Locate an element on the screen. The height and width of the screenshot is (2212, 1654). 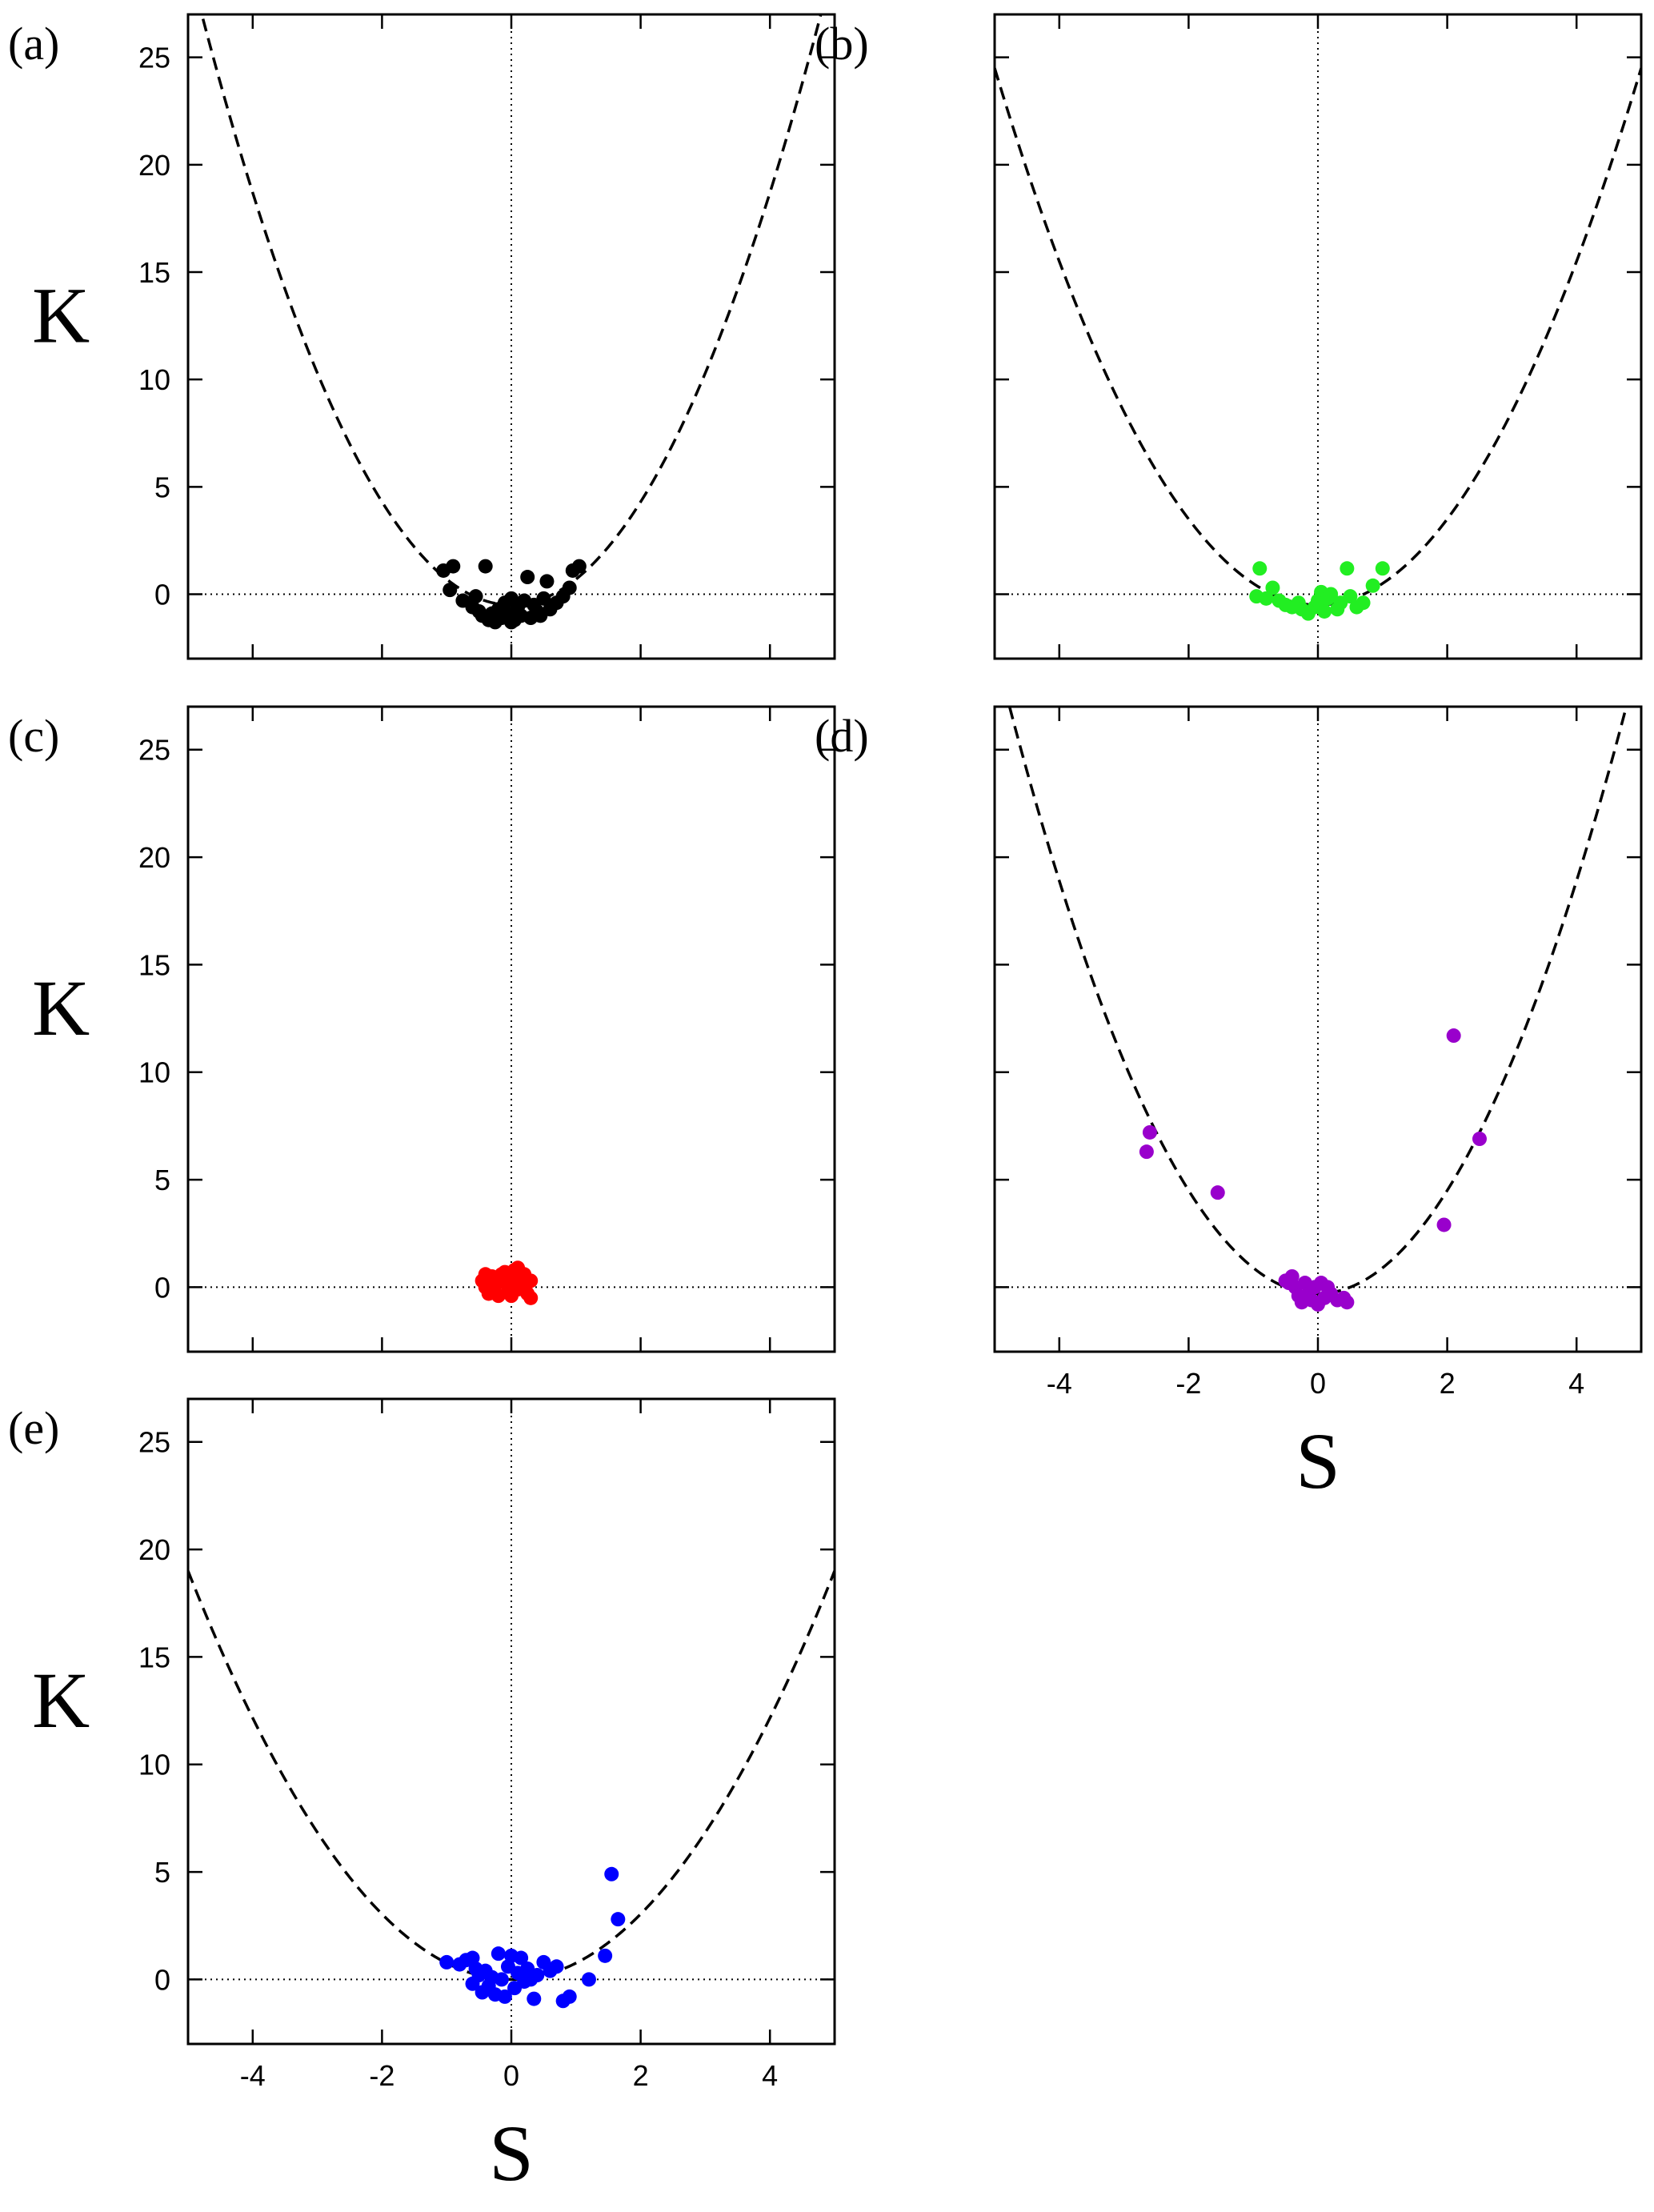
panel-c: 0 5 10 15 20 25 (c) K is located at coordinates (422, 1029).